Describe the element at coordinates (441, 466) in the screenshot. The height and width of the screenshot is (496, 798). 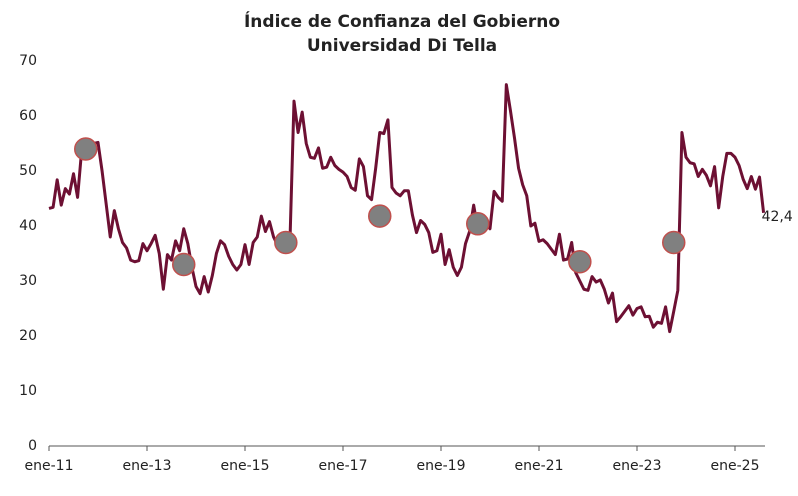
I see `x-tick-label: ene-19` at that location.